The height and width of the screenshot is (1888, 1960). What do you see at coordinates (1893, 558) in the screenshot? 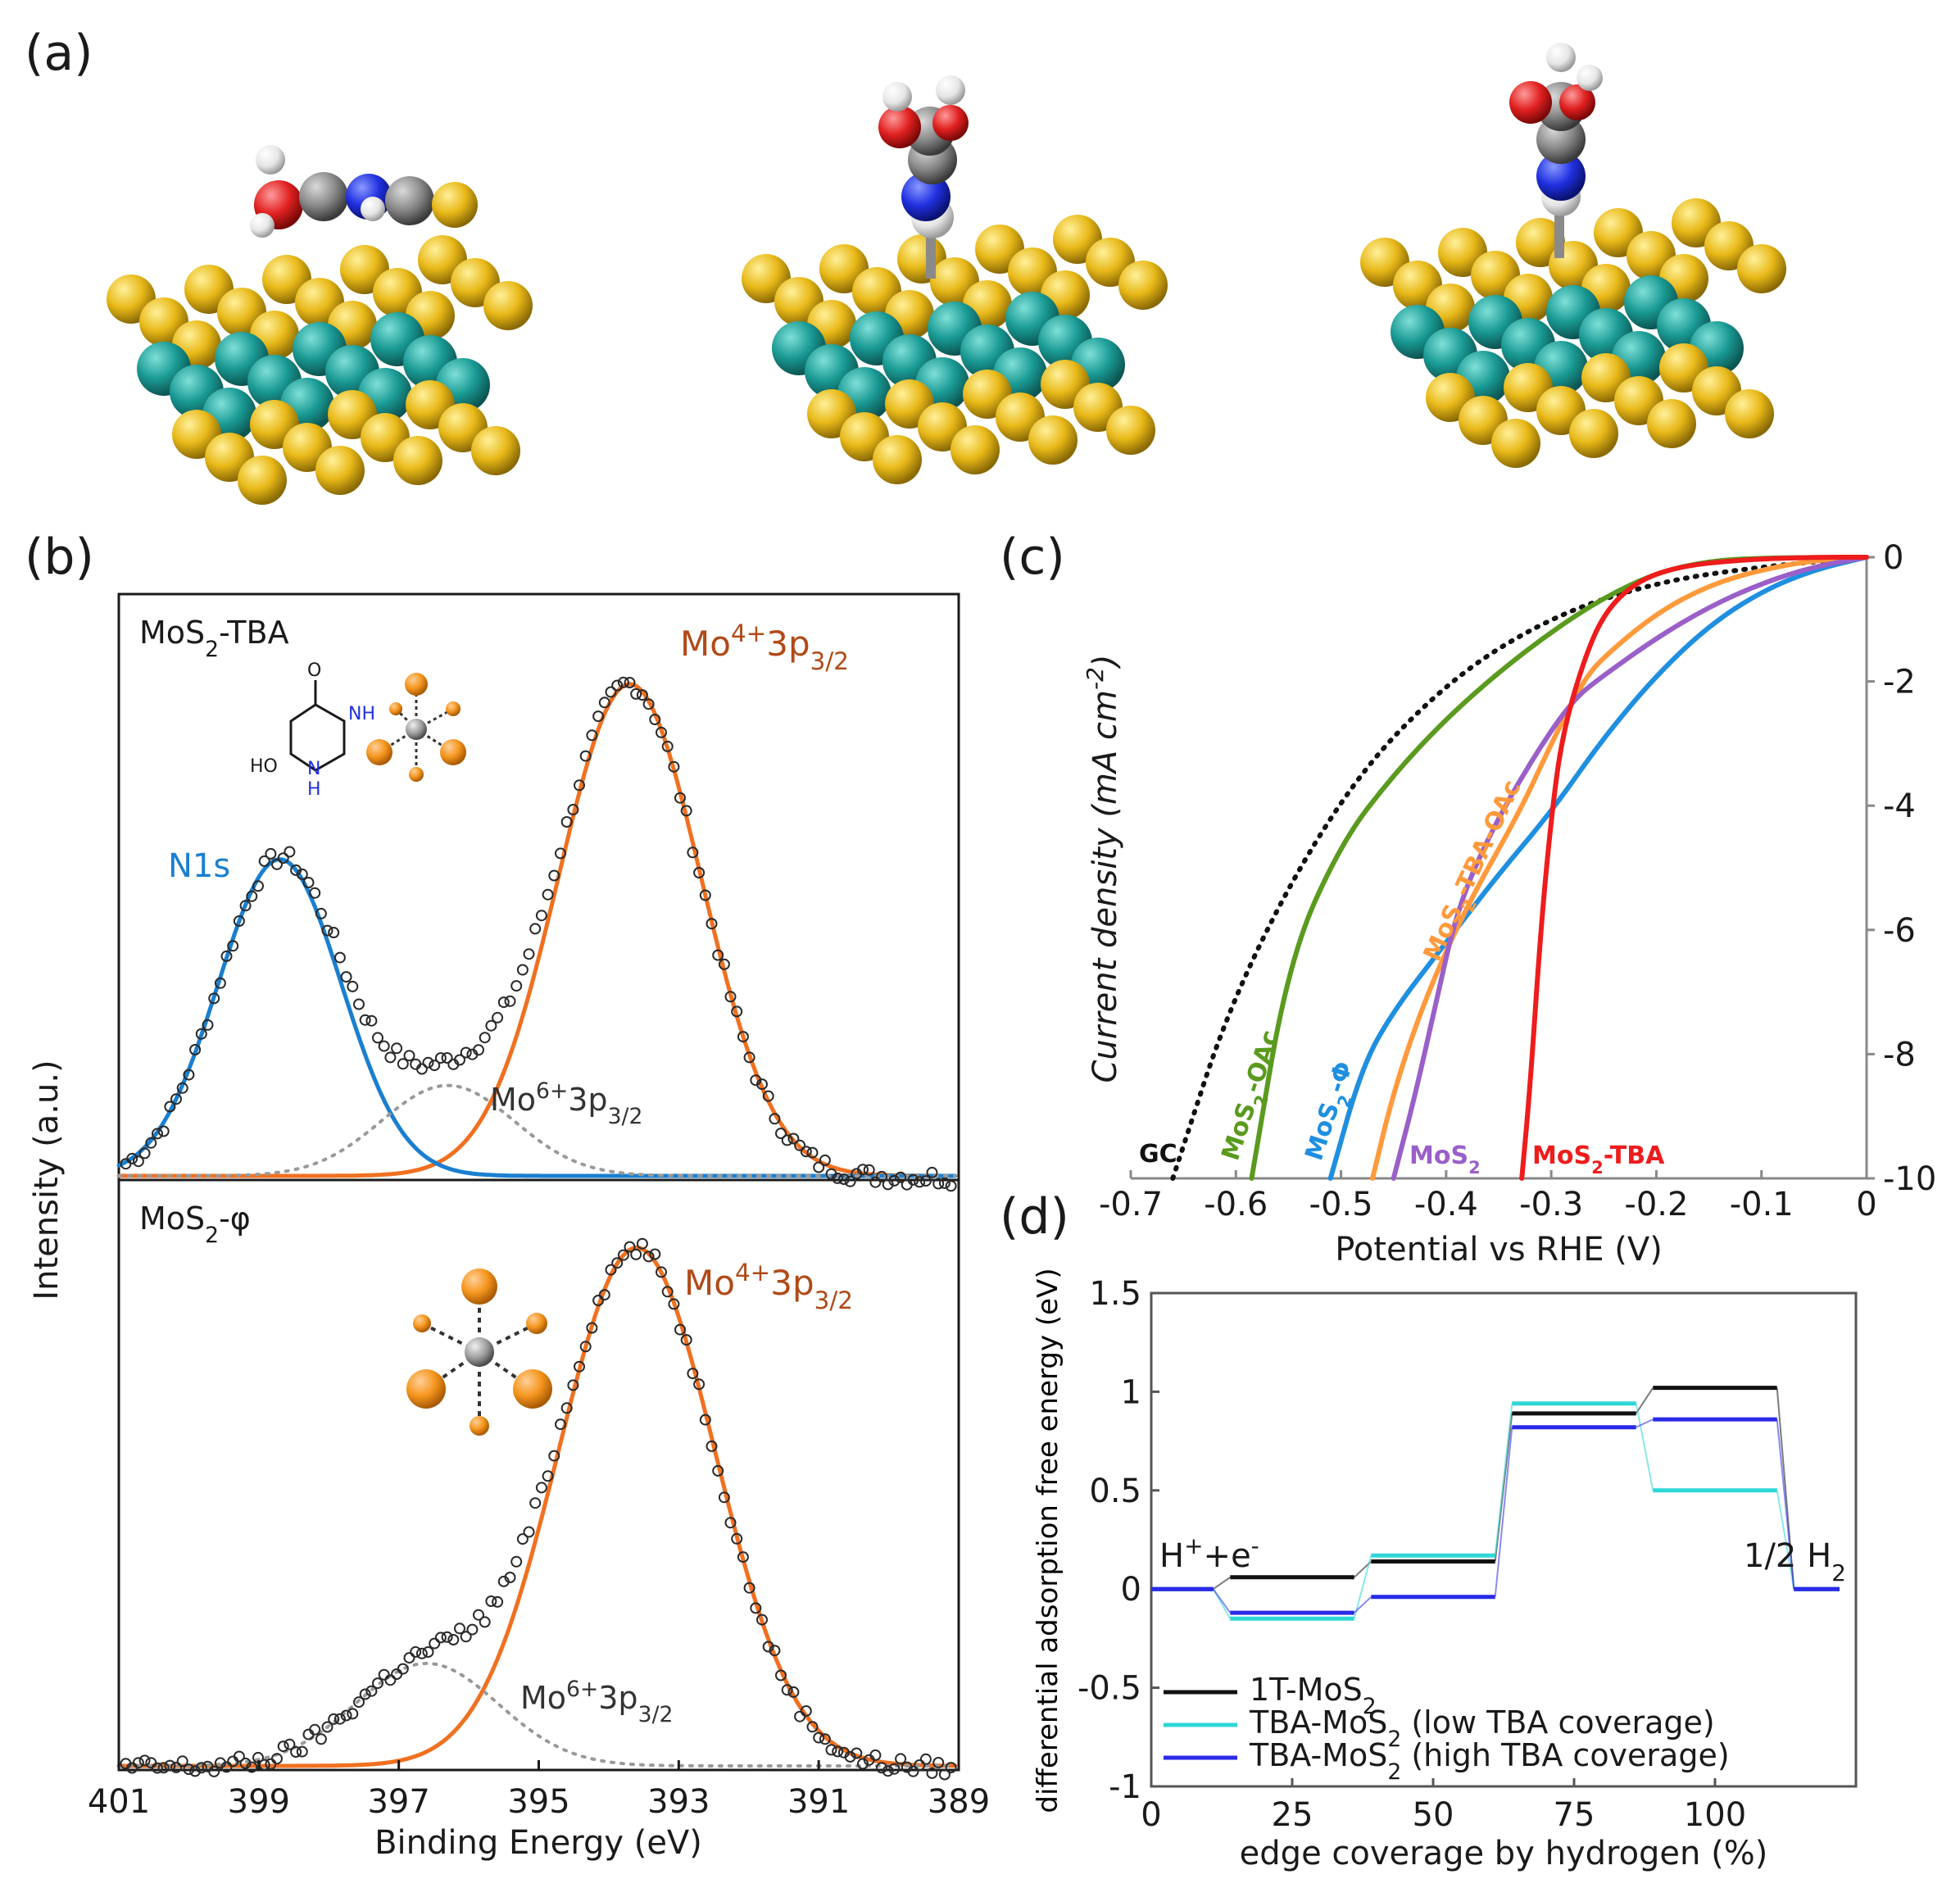
I see `c-y-tick-label: 0` at bounding box center [1893, 558].